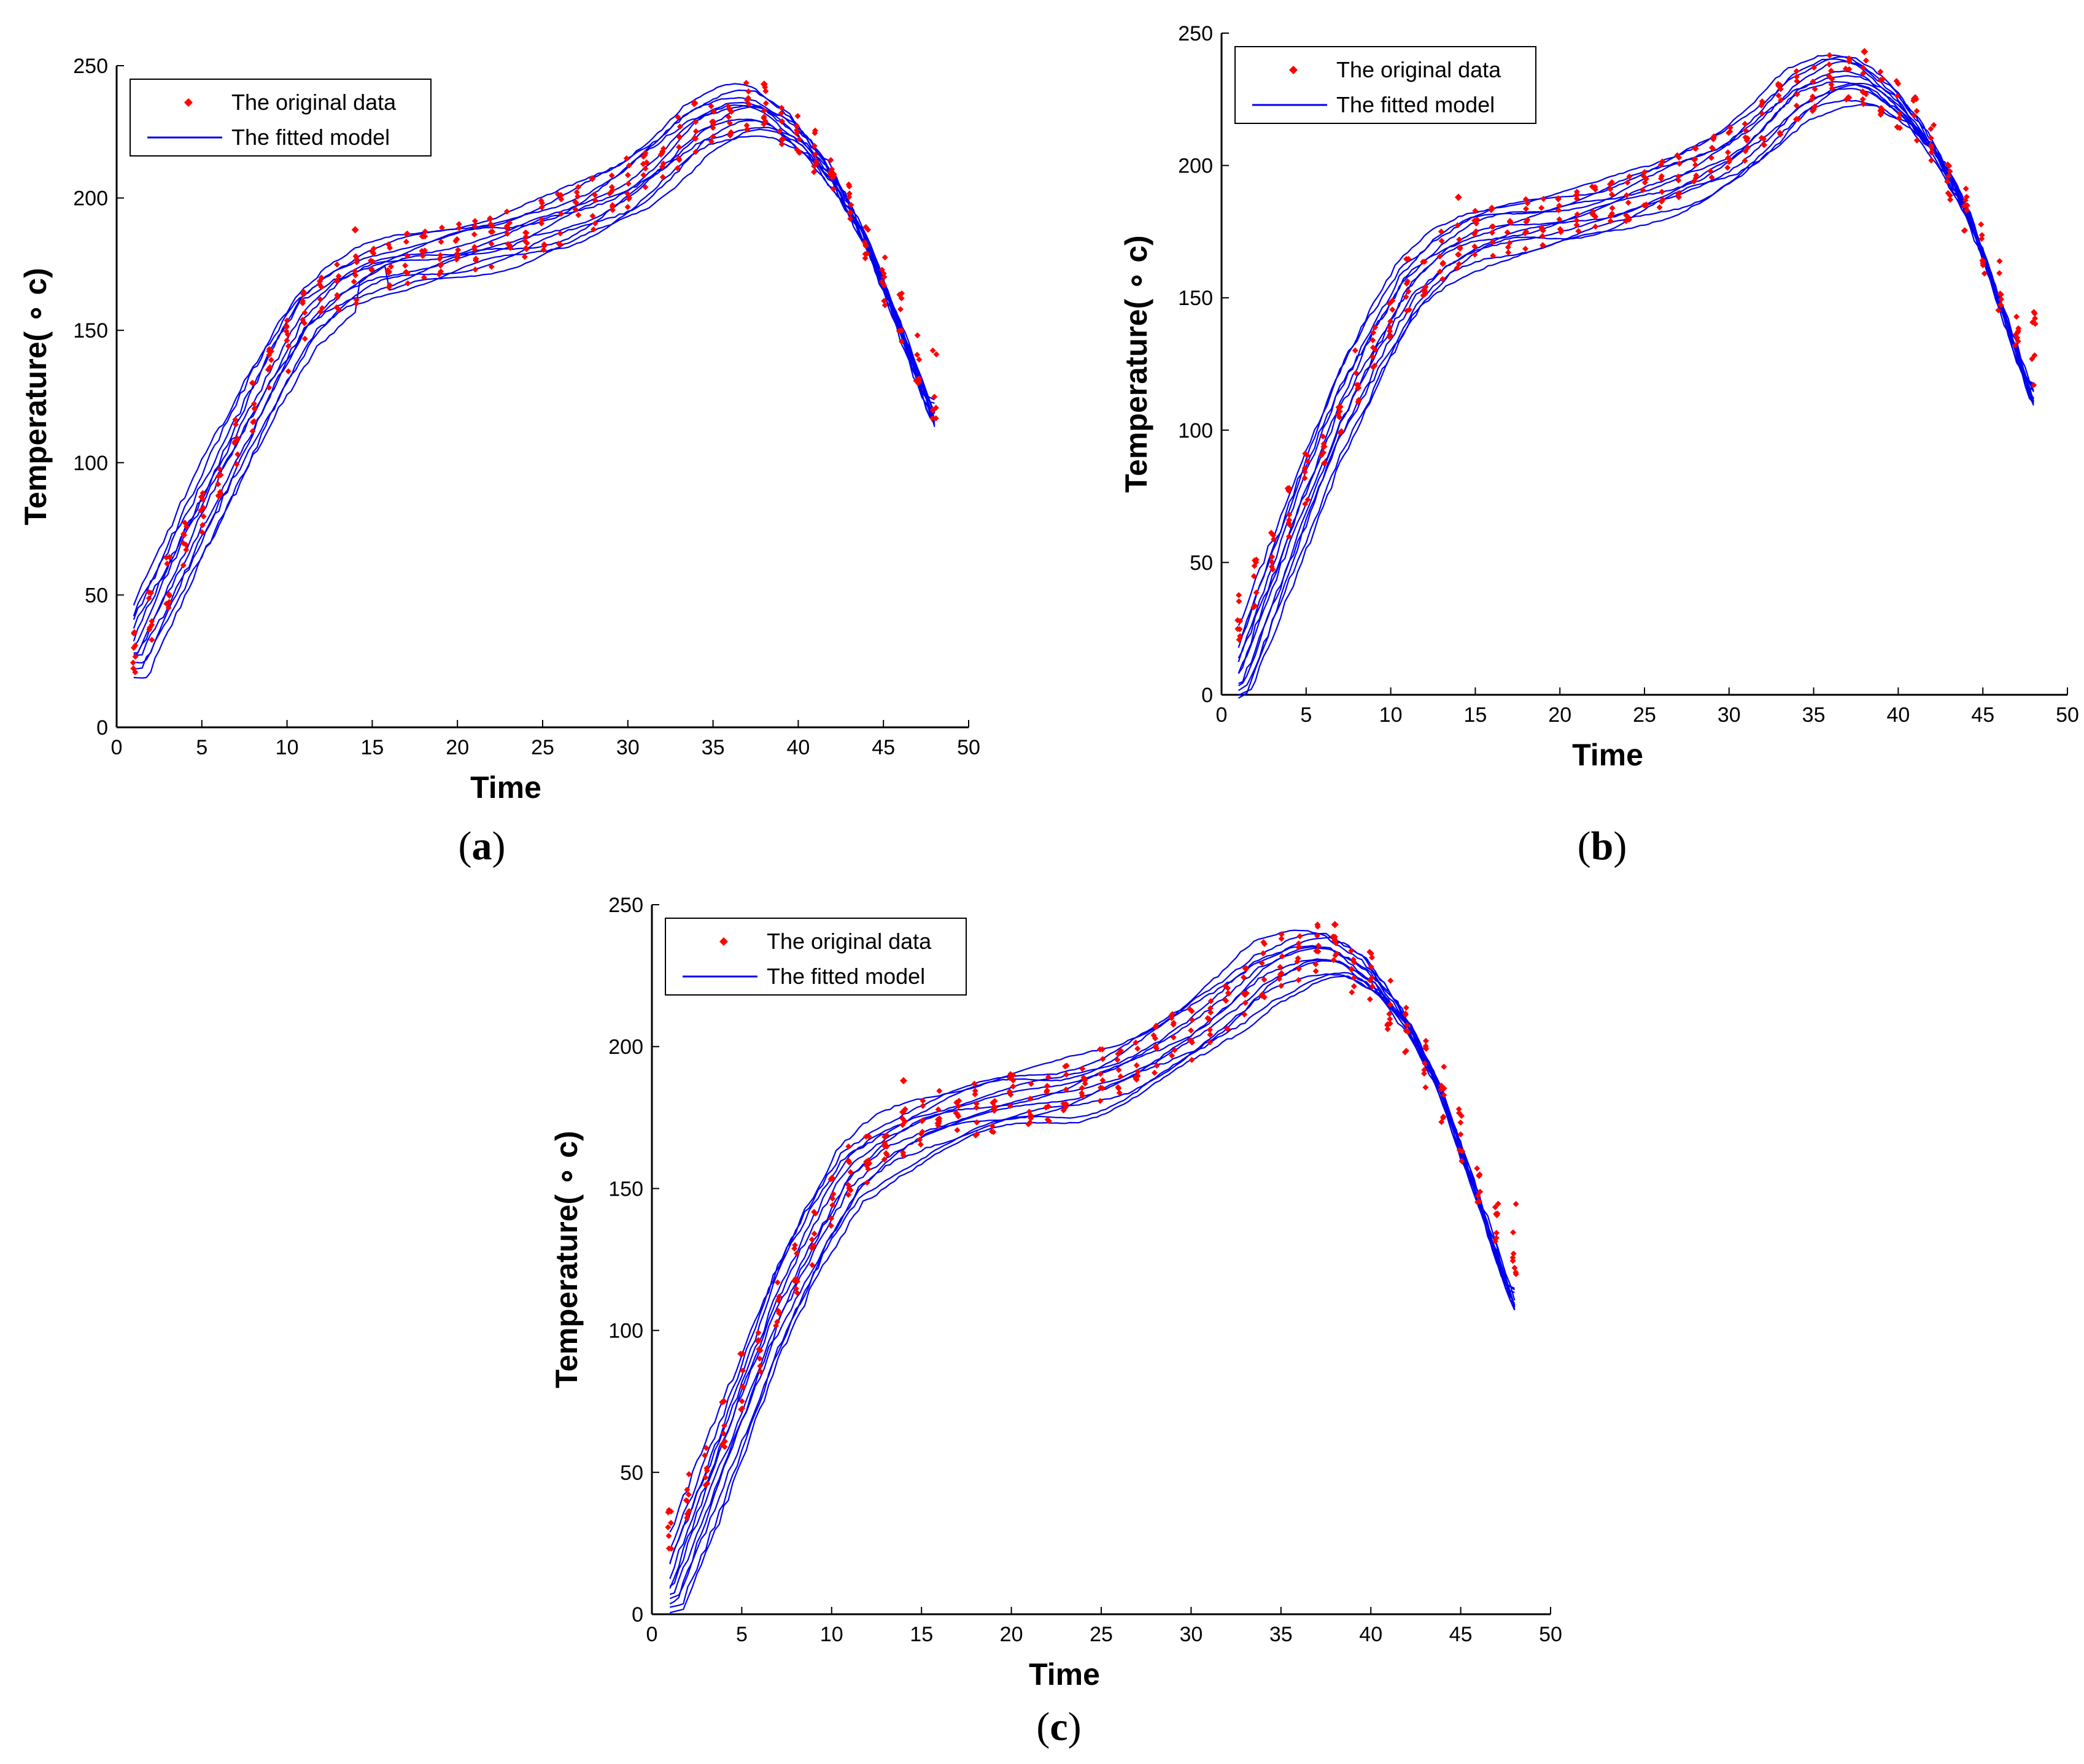 This screenshot has height=1764, width=2084. I want to click on x-tick-label: 45, so click(1461, 1634).